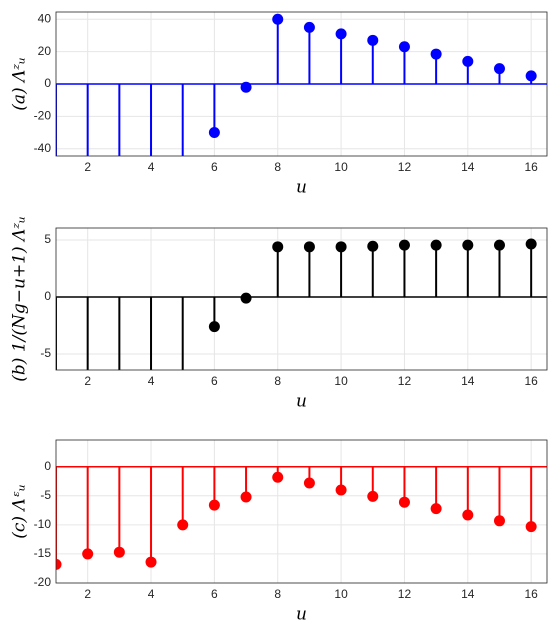  Describe the element at coordinates (43, 553) in the screenshot. I see `y-tick-label: -15` at that location.